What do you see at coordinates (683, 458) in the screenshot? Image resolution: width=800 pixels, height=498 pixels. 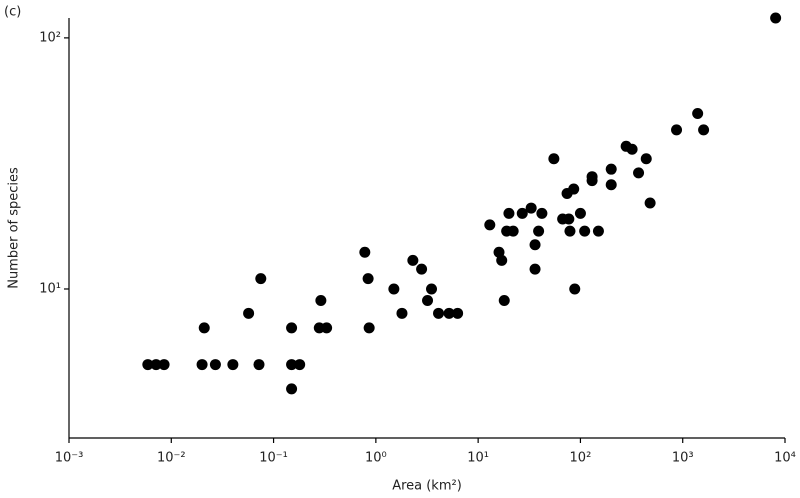 I see `x-tick-label: 10³` at bounding box center [683, 458].